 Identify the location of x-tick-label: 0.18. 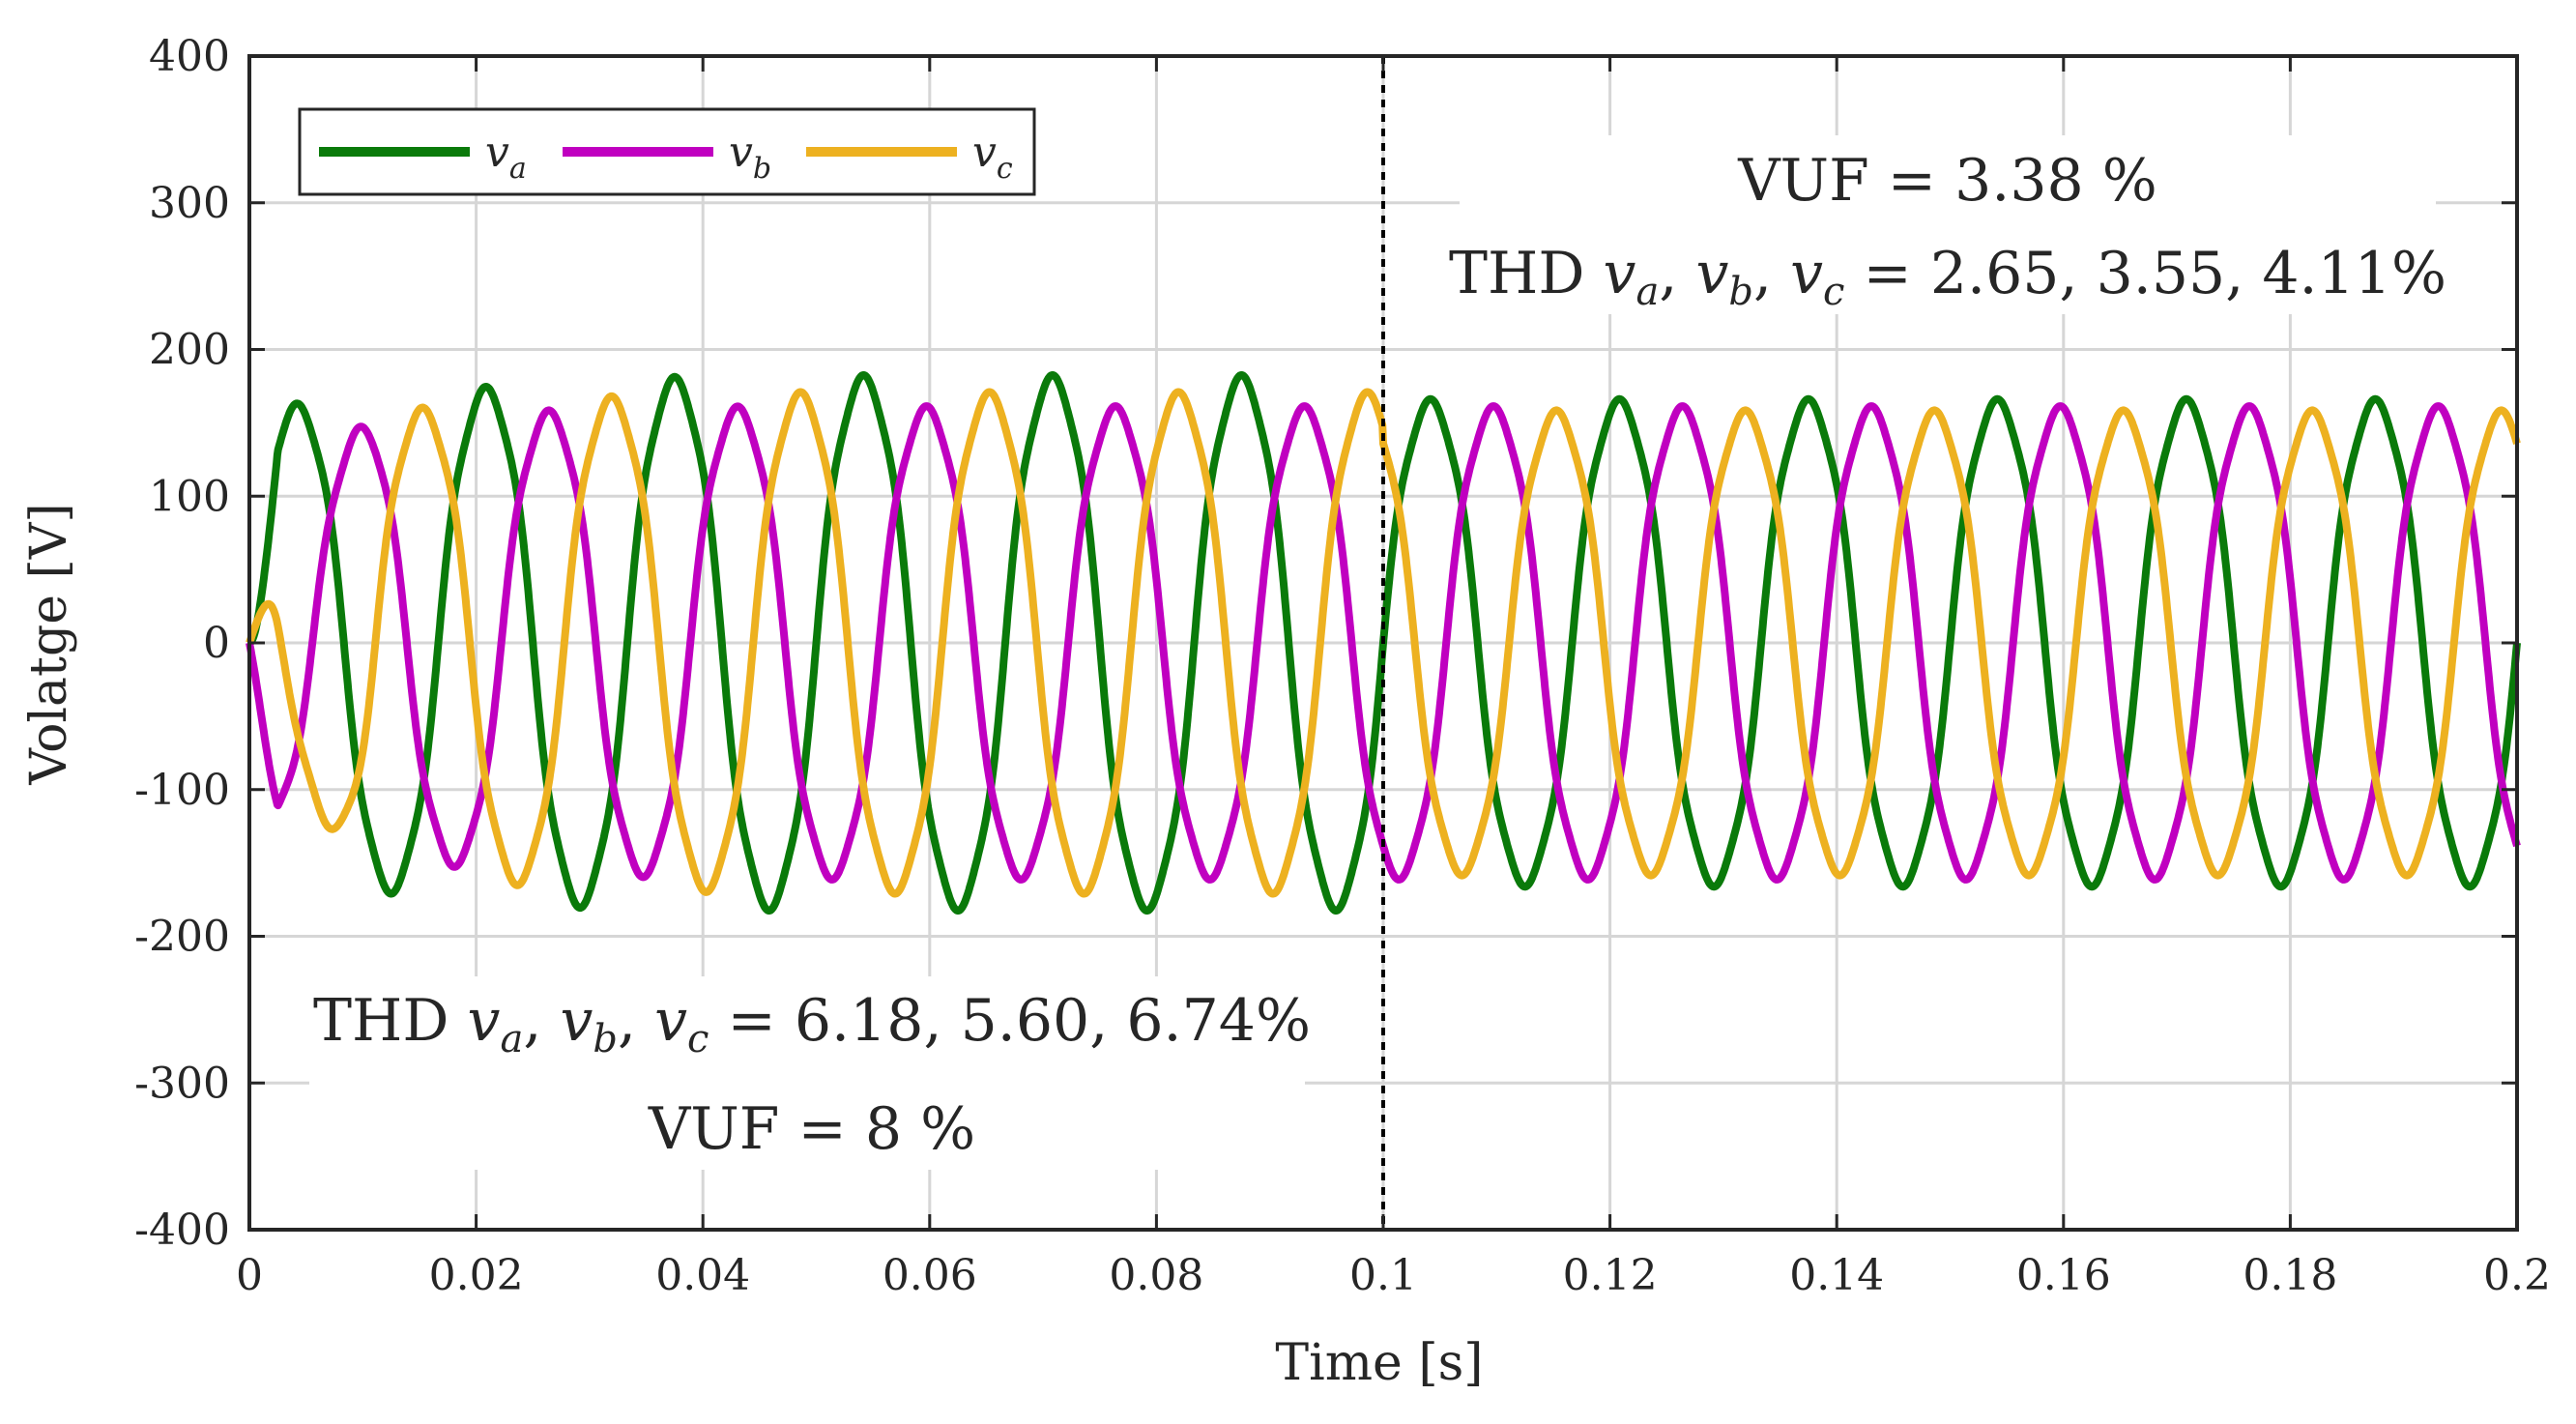
(2290, 1275).